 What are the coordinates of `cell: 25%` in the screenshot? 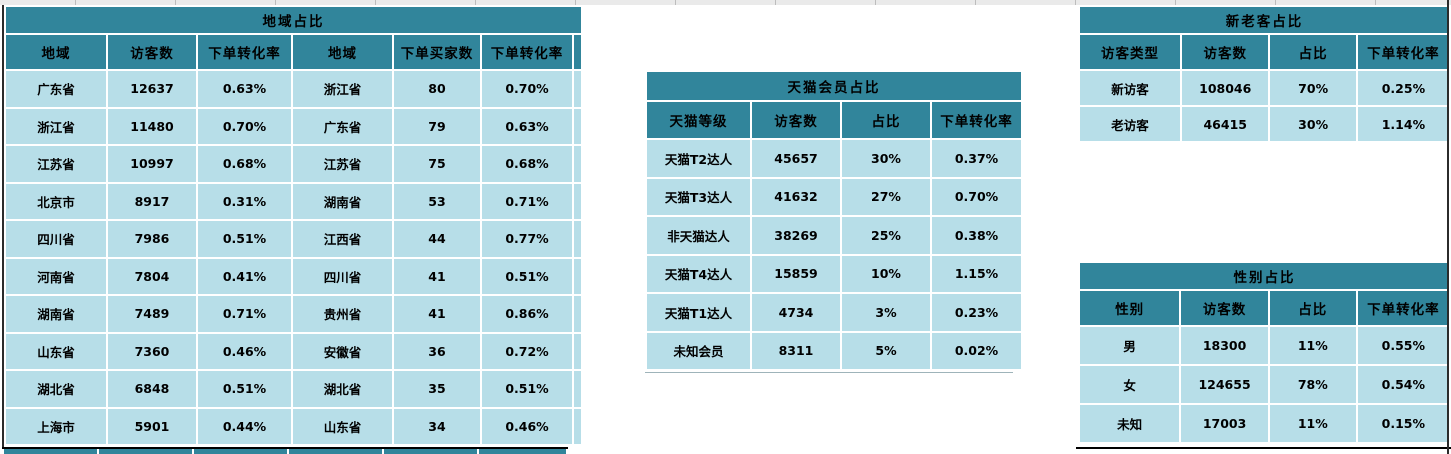 It's located at (886, 235).